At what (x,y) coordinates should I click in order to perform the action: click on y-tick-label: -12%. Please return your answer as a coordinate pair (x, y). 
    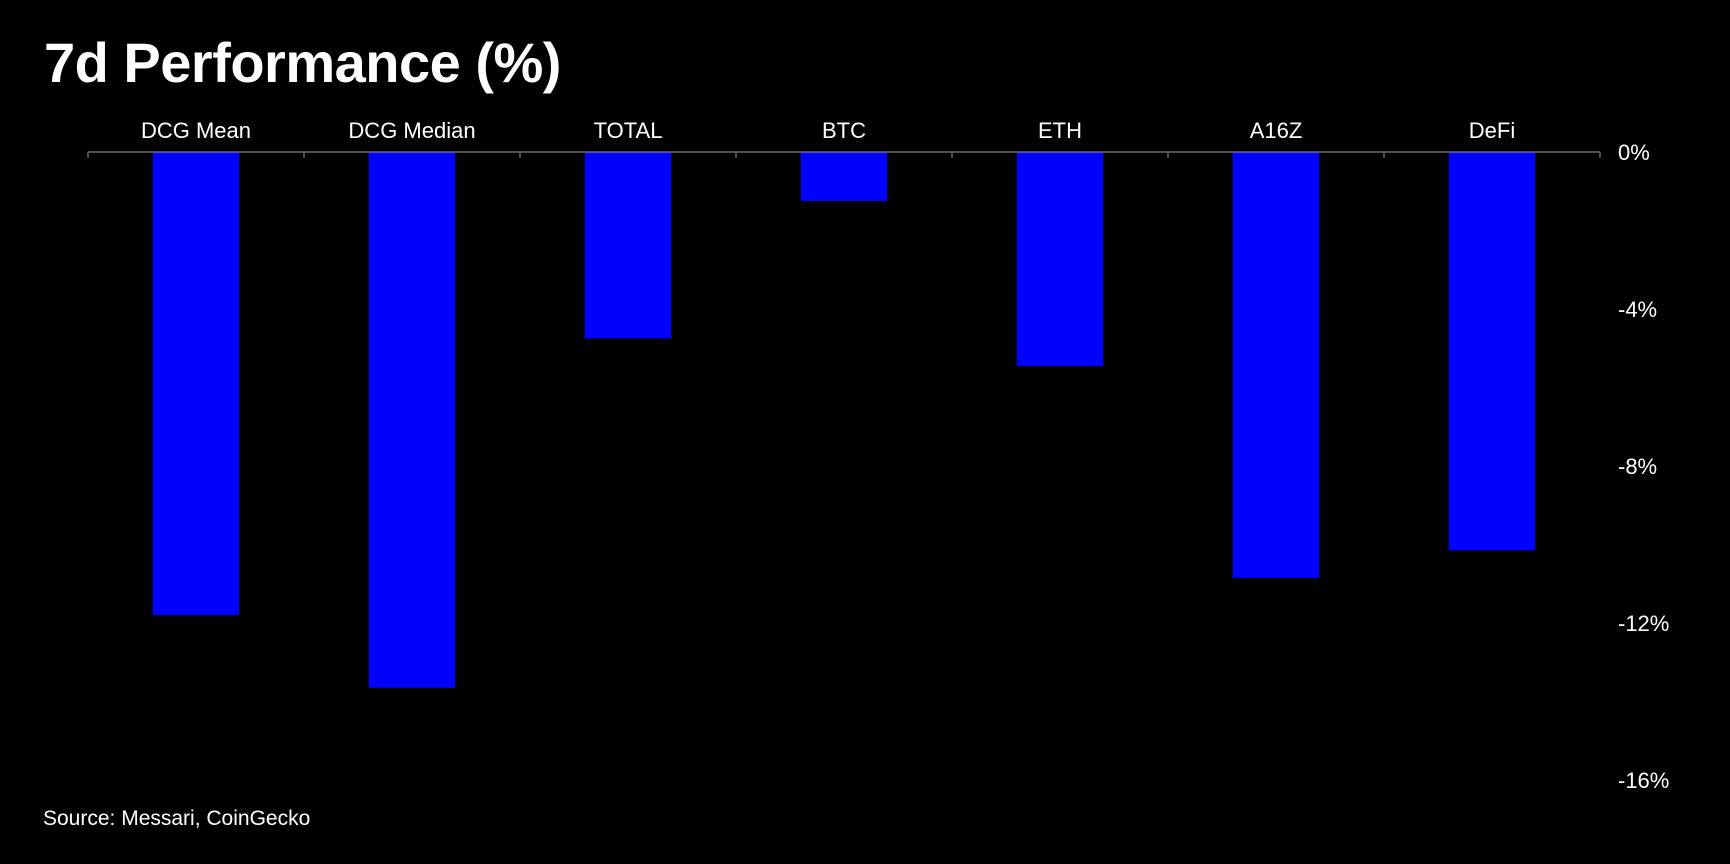
    Looking at the image, I should click on (1643, 623).